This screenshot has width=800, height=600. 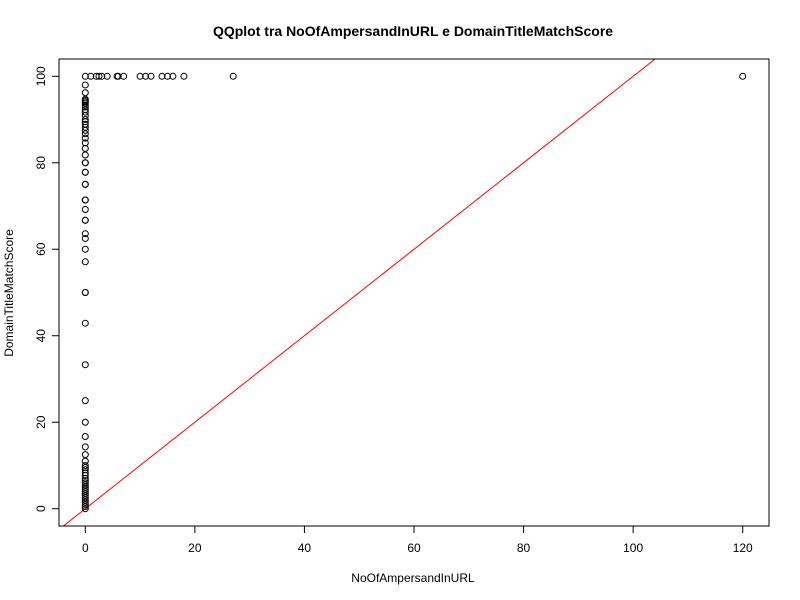 What do you see at coordinates (41, 336) in the screenshot?
I see `y-tick-label: 40` at bounding box center [41, 336].